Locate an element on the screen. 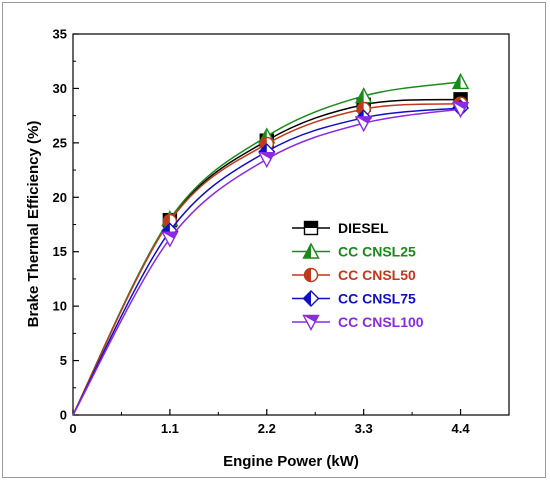  legend-label: CC CNSL25 is located at coordinates (377, 252).